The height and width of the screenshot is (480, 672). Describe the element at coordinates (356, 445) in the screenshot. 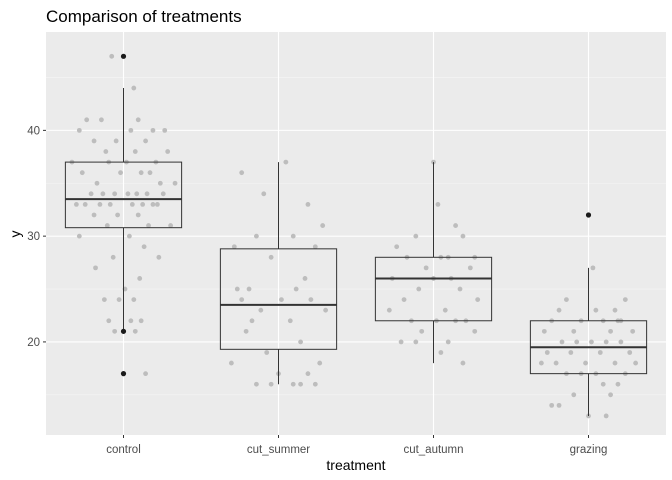

I see `x-axis: control cut_summer cut_autumn grazing` at that location.